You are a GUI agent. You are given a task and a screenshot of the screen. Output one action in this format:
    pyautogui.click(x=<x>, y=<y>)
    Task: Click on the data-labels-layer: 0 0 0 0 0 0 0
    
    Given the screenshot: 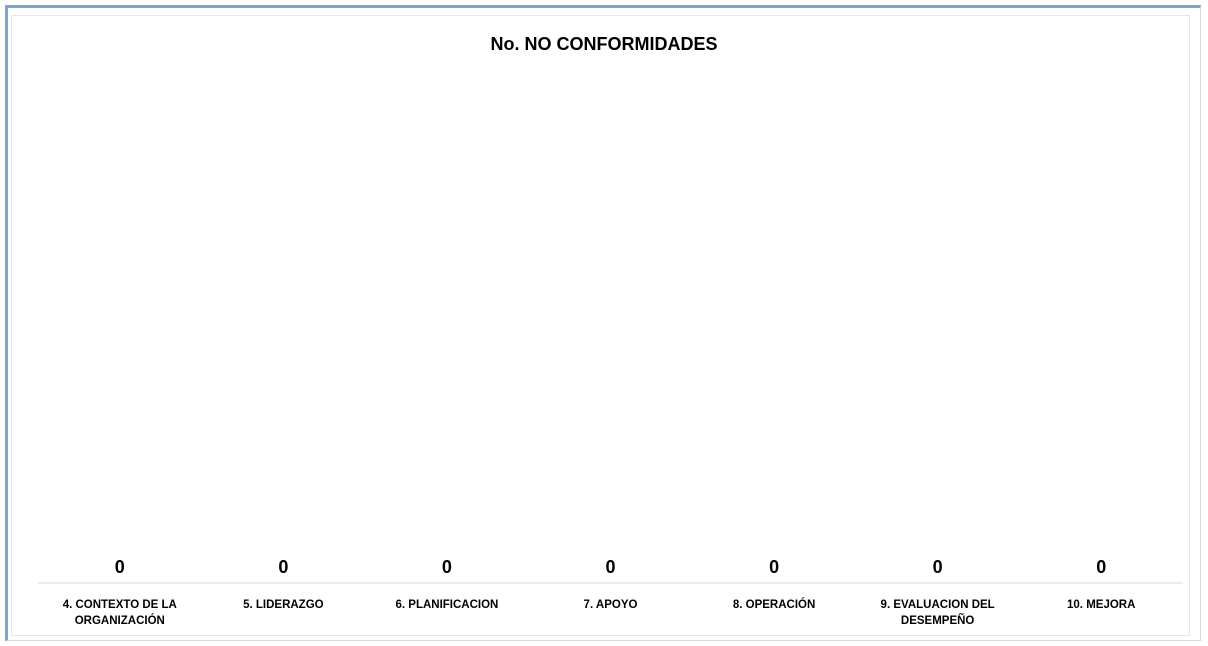 What is the action you would take?
    pyautogui.click(x=610, y=567)
    